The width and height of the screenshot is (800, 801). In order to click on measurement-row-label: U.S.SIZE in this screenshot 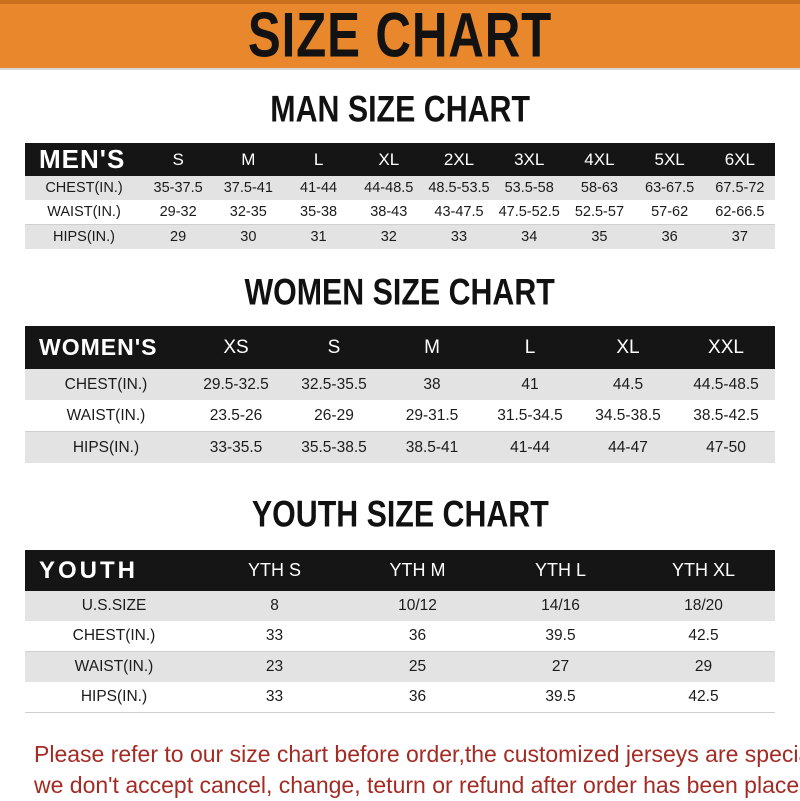, I will do `click(114, 605)`.